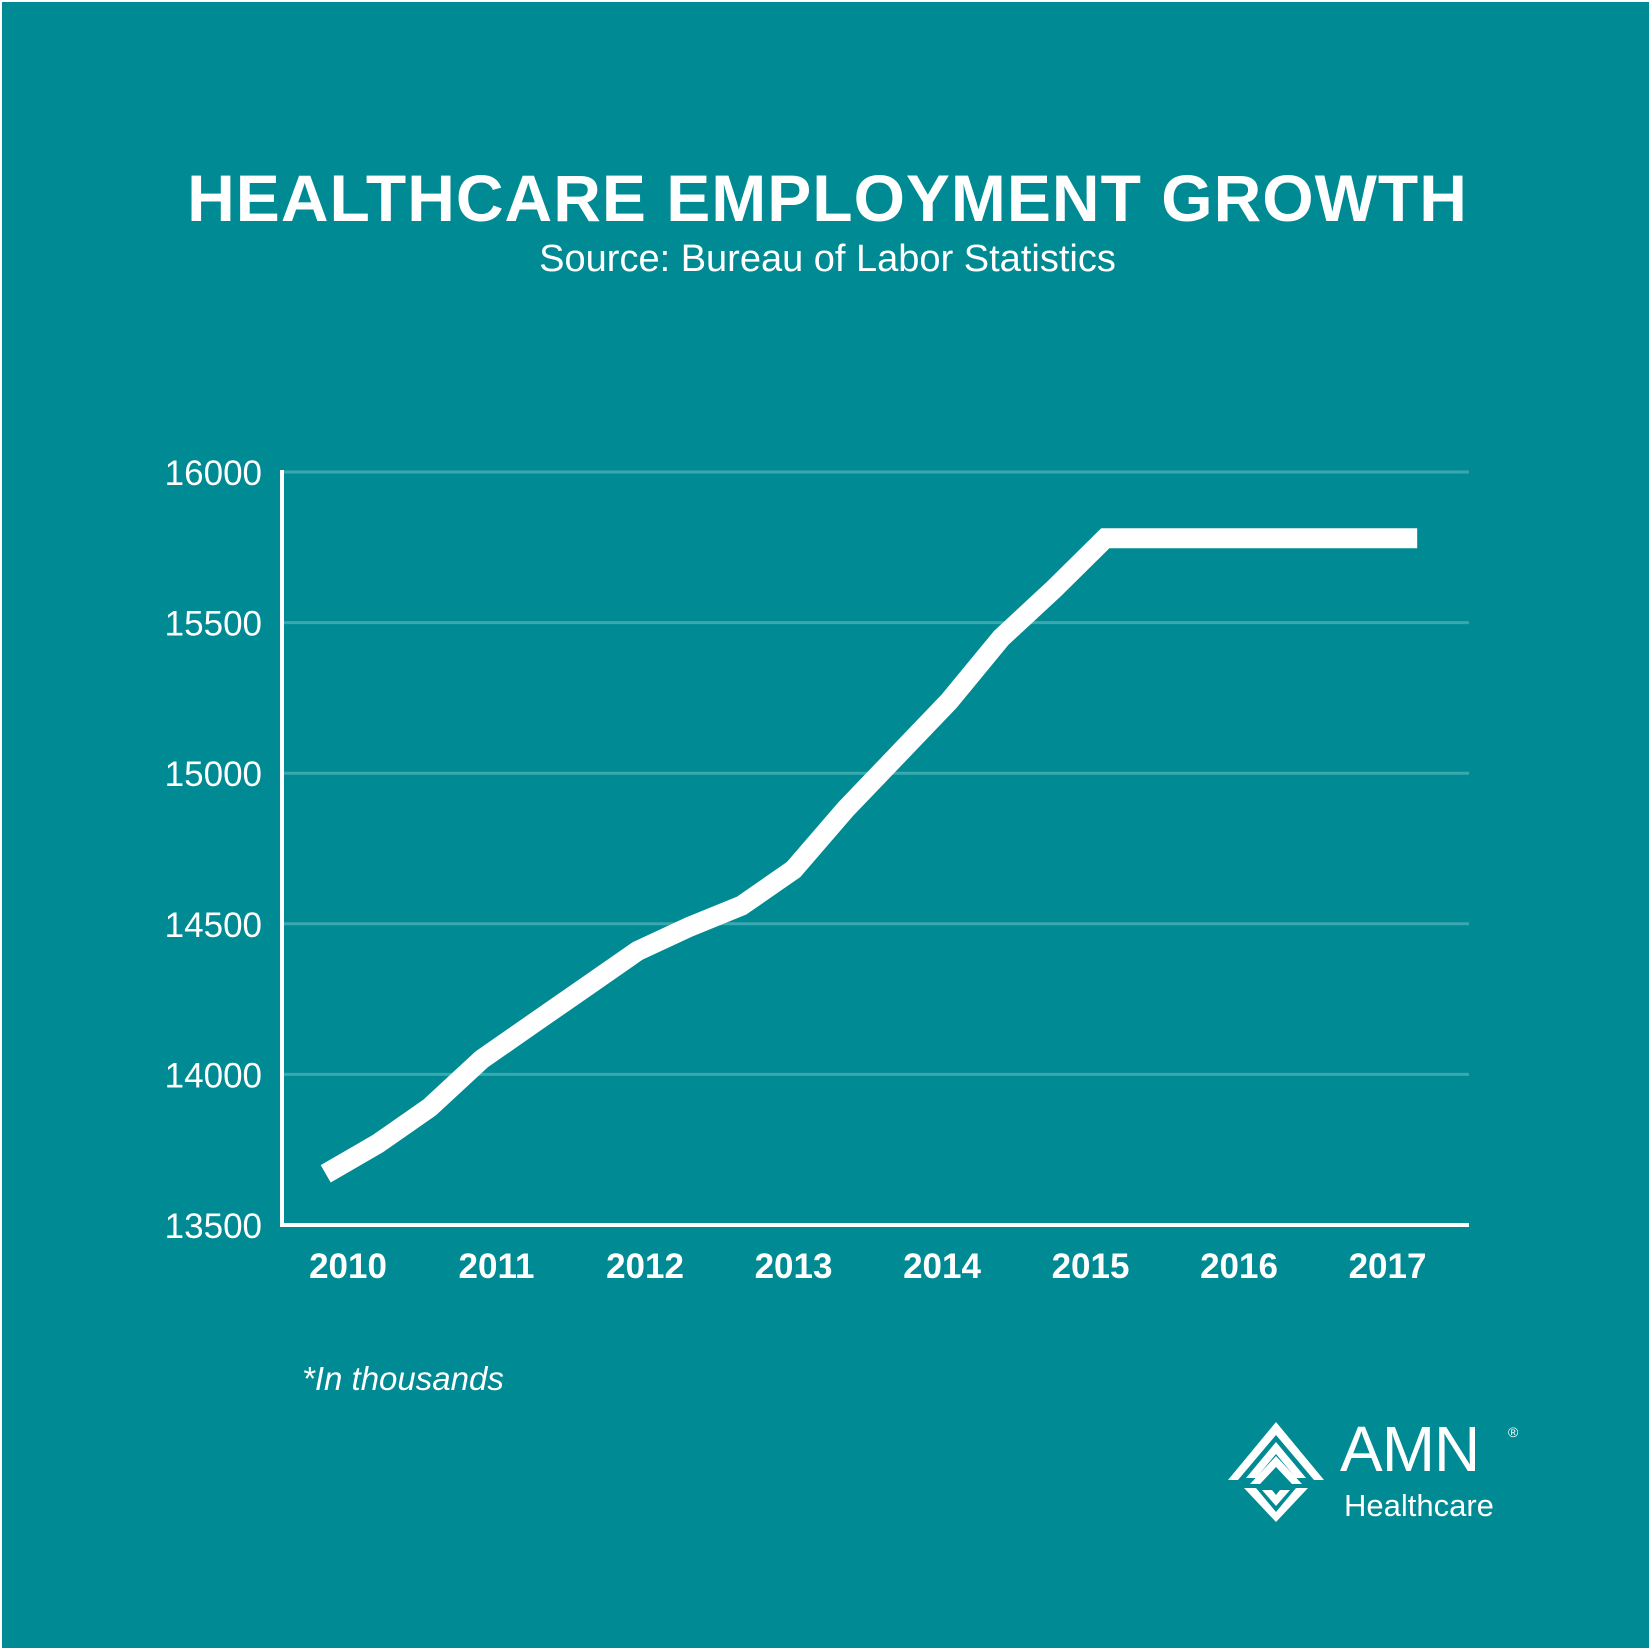 This screenshot has height=1652, width=1651. I want to click on x-tick-label: 2016, so click(1239, 1266).